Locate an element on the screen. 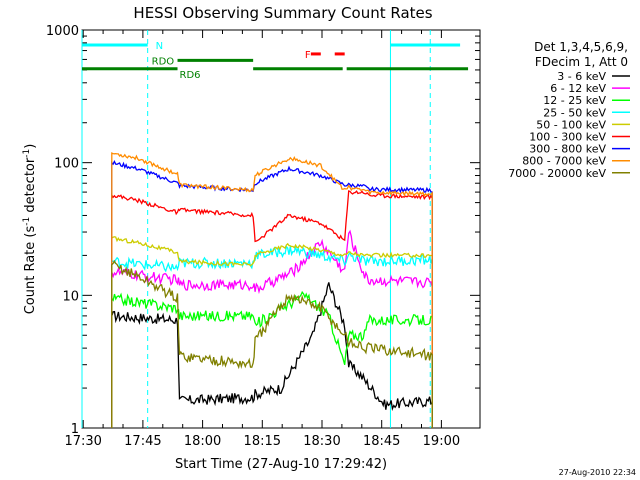 The width and height of the screenshot is (640, 480). annotation-label: N is located at coordinates (159, 46).